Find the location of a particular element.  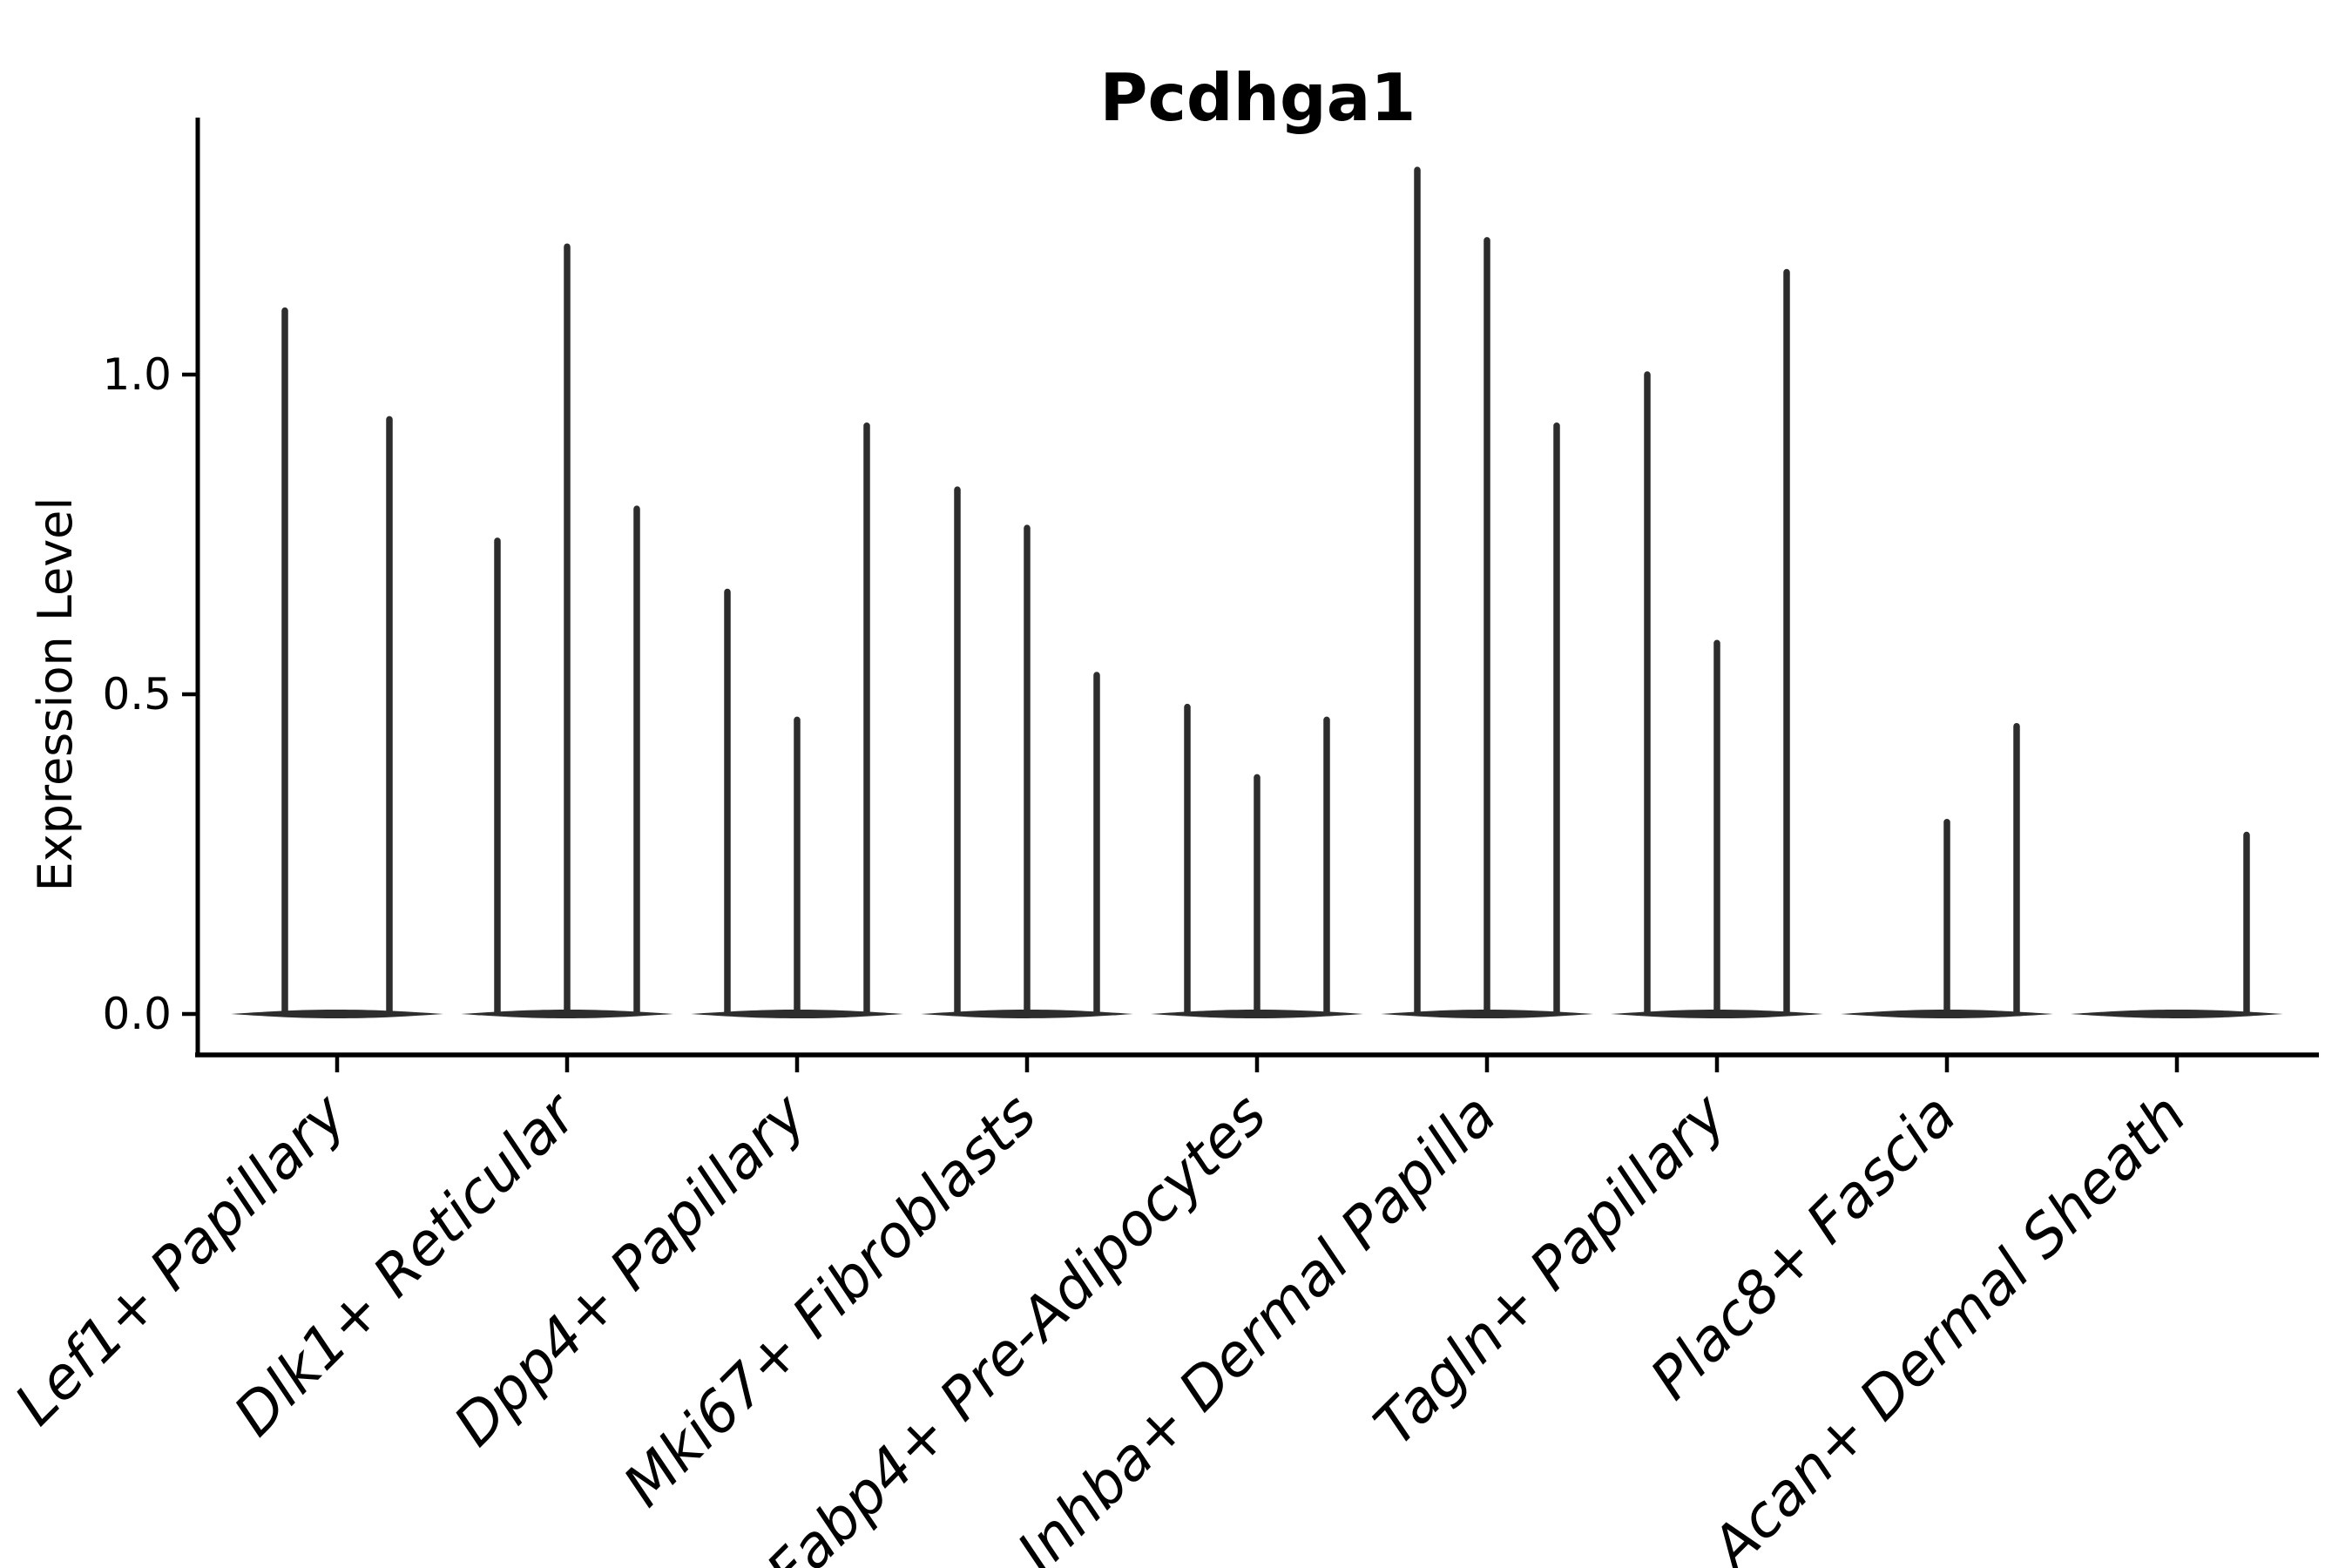

y-tick-label: 0.0 is located at coordinates (137, 1014).